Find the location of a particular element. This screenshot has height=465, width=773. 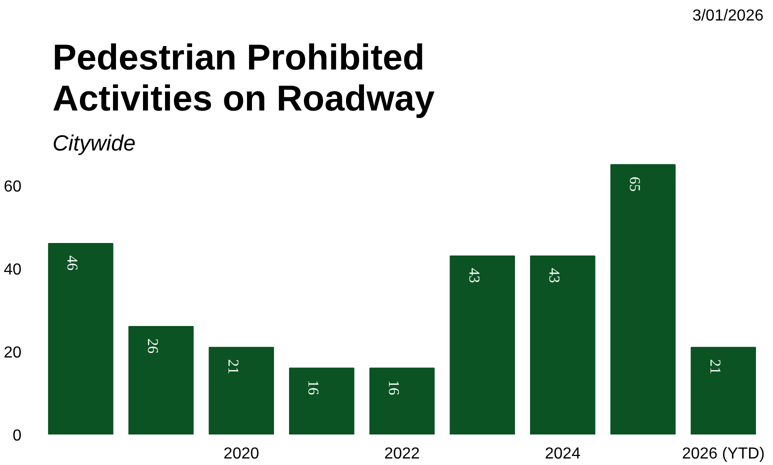

y-tick-label: 20 is located at coordinates (13, 353).